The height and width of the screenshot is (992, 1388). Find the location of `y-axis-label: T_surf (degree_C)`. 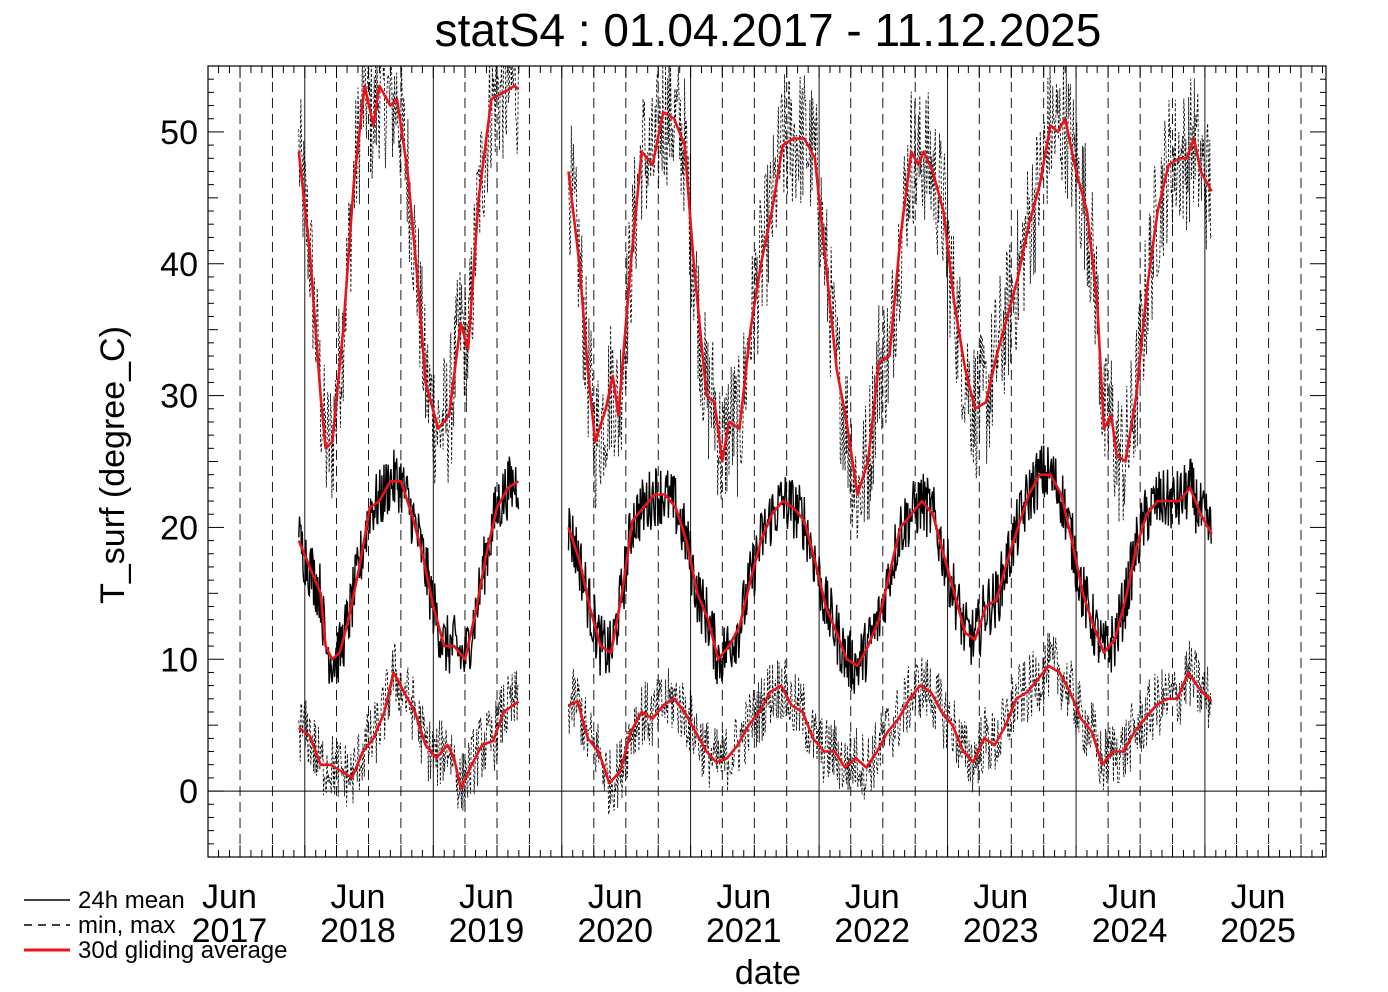

y-axis-label: T_surf (degree_C) is located at coordinates (113, 465).